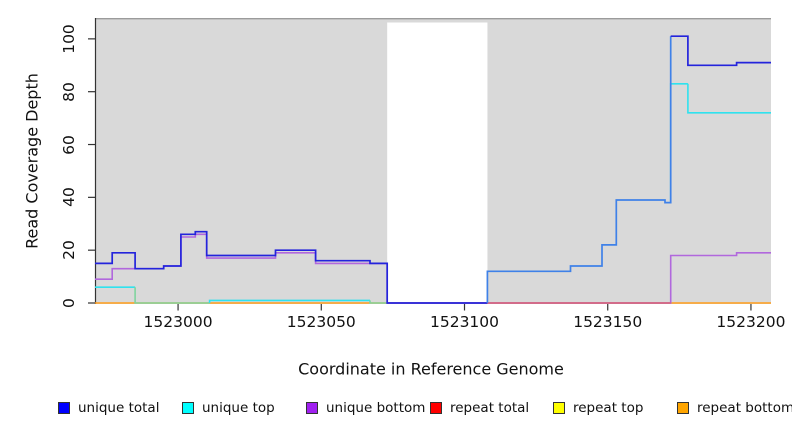  I want to click on legend-item-unique-bottom: unique bottom, so click(365, 408).